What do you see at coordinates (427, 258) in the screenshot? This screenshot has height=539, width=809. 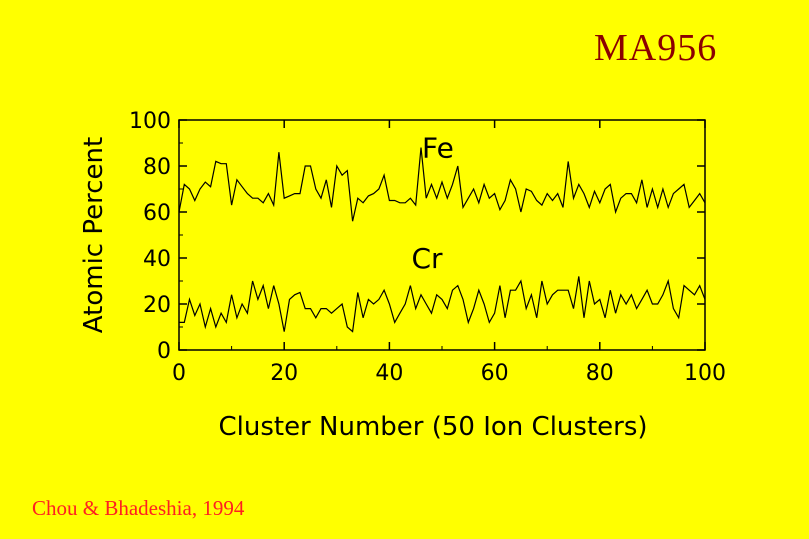 I see `series-label-cr: Cr` at bounding box center [427, 258].